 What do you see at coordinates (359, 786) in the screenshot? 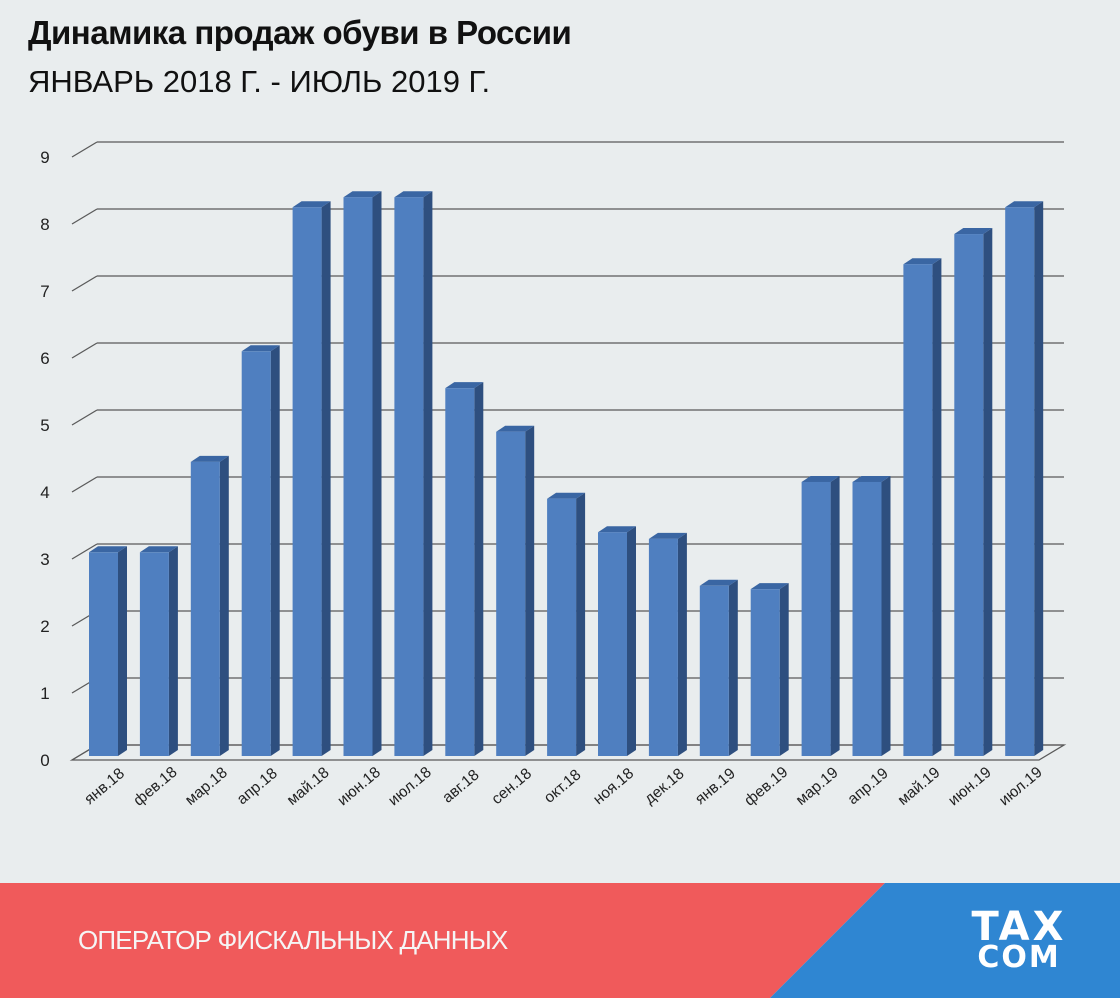
I see `x-tick-label: июн.18` at bounding box center [359, 786].